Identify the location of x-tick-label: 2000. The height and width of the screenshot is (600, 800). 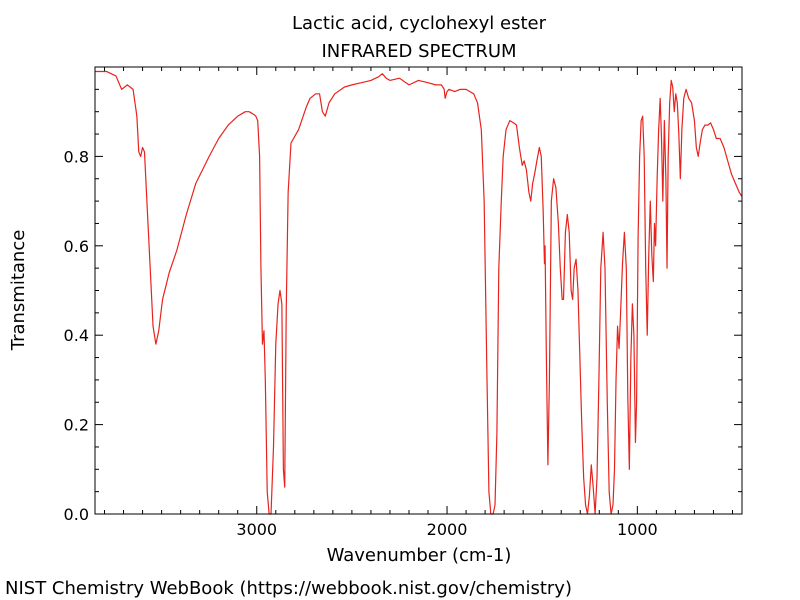
(447, 529).